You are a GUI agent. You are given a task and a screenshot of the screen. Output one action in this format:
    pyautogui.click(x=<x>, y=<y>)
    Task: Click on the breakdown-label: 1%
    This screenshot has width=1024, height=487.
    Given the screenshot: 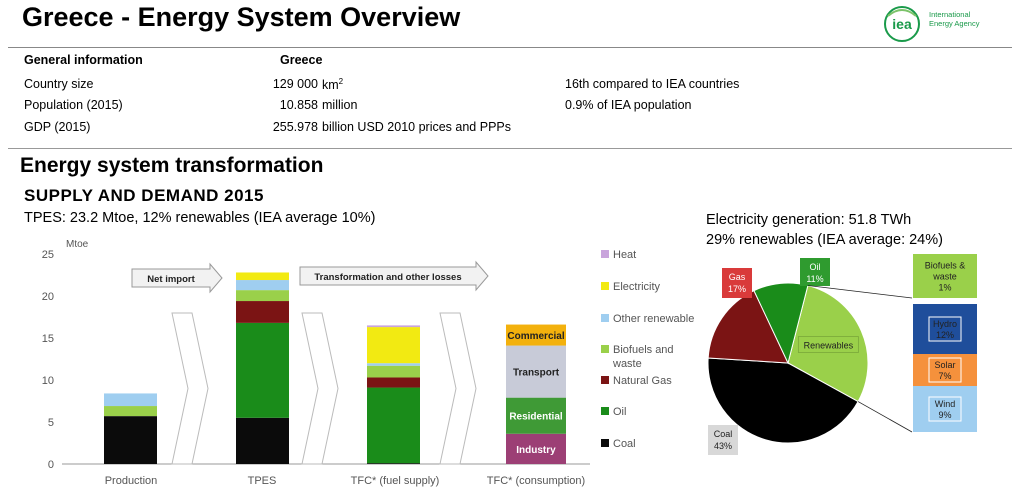 What is the action you would take?
    pyautogui.click(x=944, y=288)
    